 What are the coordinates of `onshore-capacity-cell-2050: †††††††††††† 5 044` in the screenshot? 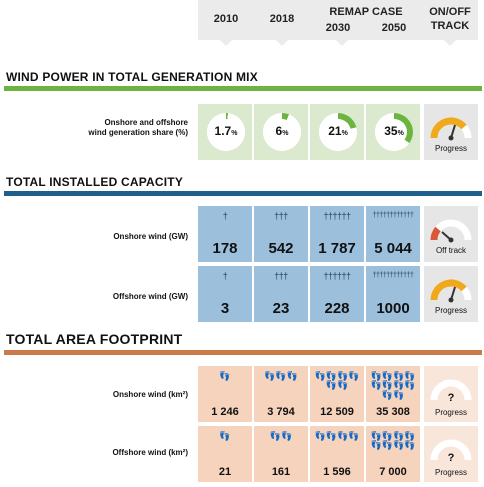 It's located at (393, 234).